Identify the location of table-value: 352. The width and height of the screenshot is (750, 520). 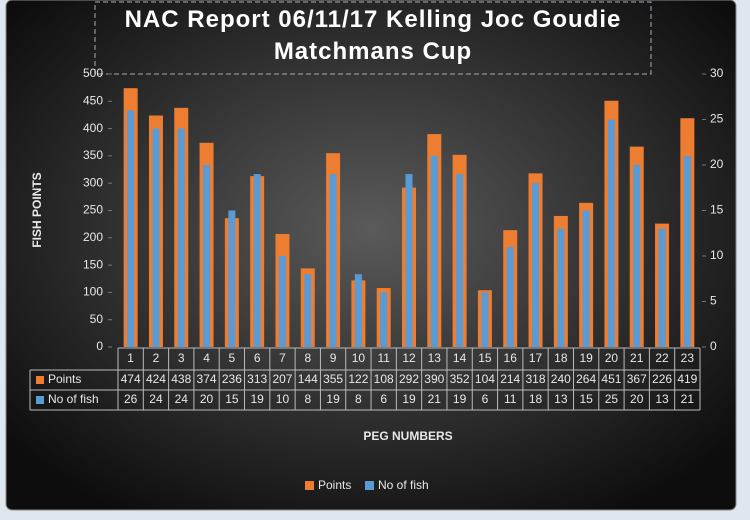
(460, 379).